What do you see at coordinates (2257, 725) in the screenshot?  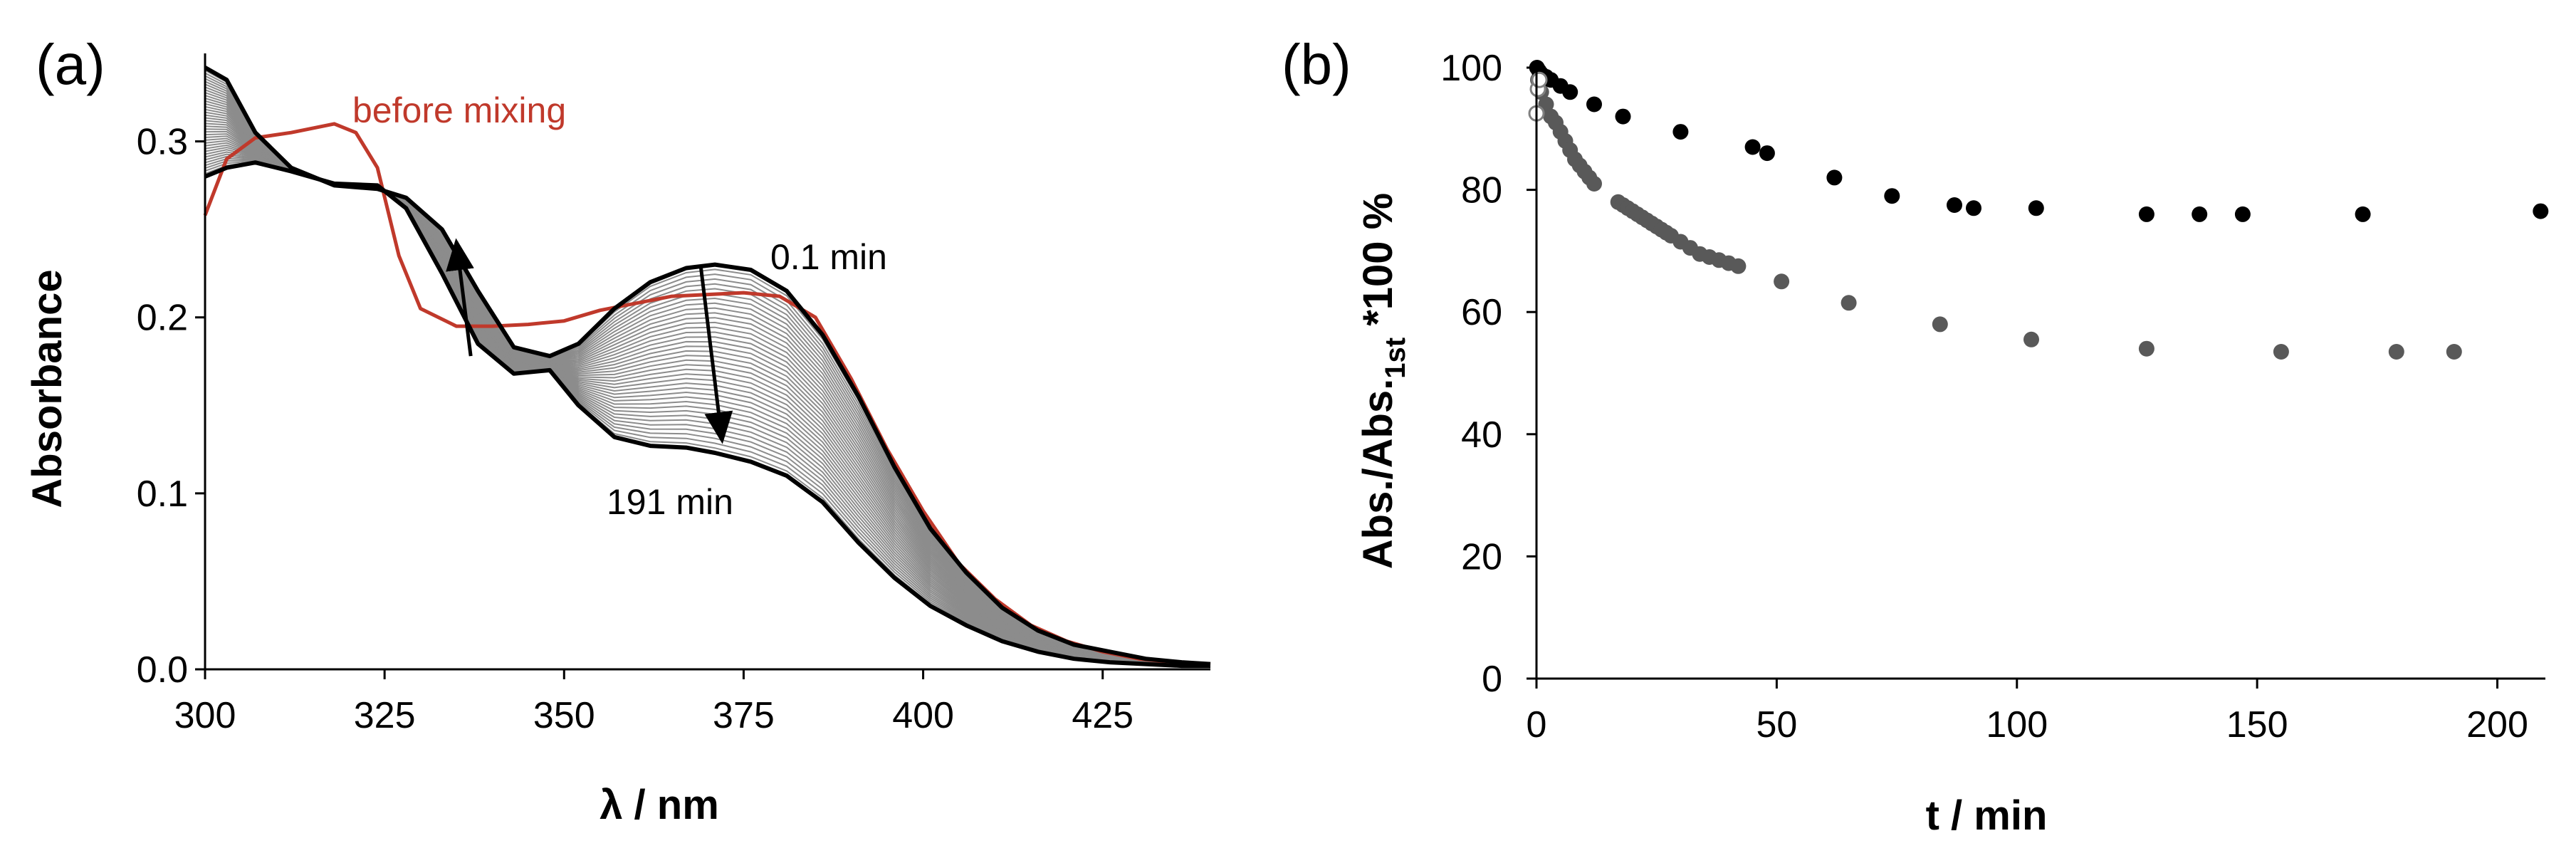 I see `panel-b-x-tick-label: 150` at bounding box center [2257, 725].